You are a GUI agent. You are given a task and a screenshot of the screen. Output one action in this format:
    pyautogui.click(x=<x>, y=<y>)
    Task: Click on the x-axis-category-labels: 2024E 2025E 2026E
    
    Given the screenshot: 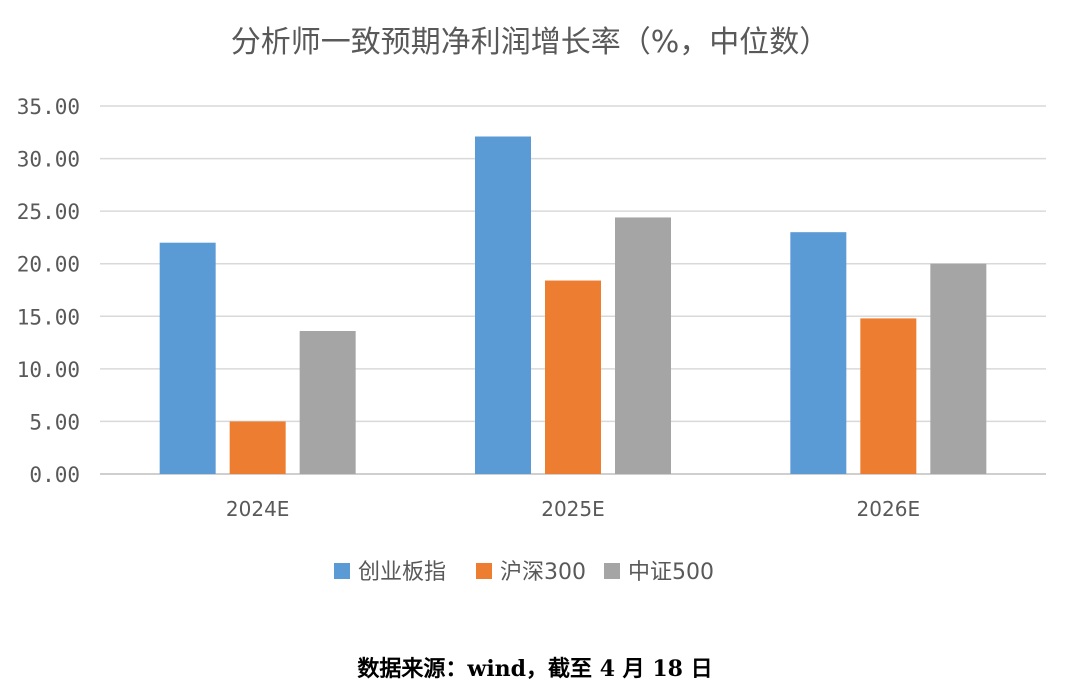 What is the action you would take?
    pyautogui.click(x=573, y=509)
    